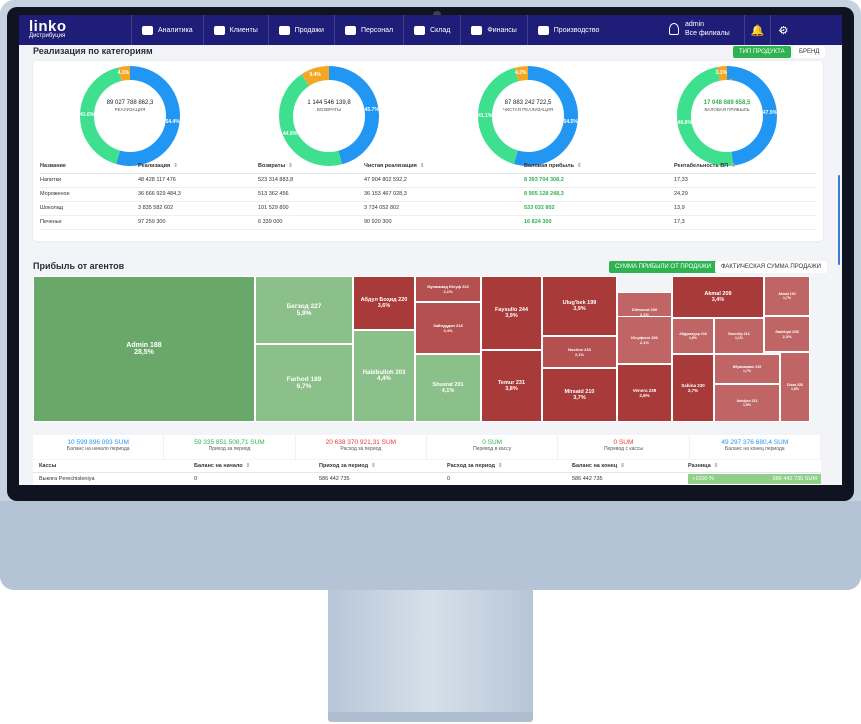  Describe the element at coordinates (110, 466) in the screenshot. I see `column-header: Кассы` at that location.